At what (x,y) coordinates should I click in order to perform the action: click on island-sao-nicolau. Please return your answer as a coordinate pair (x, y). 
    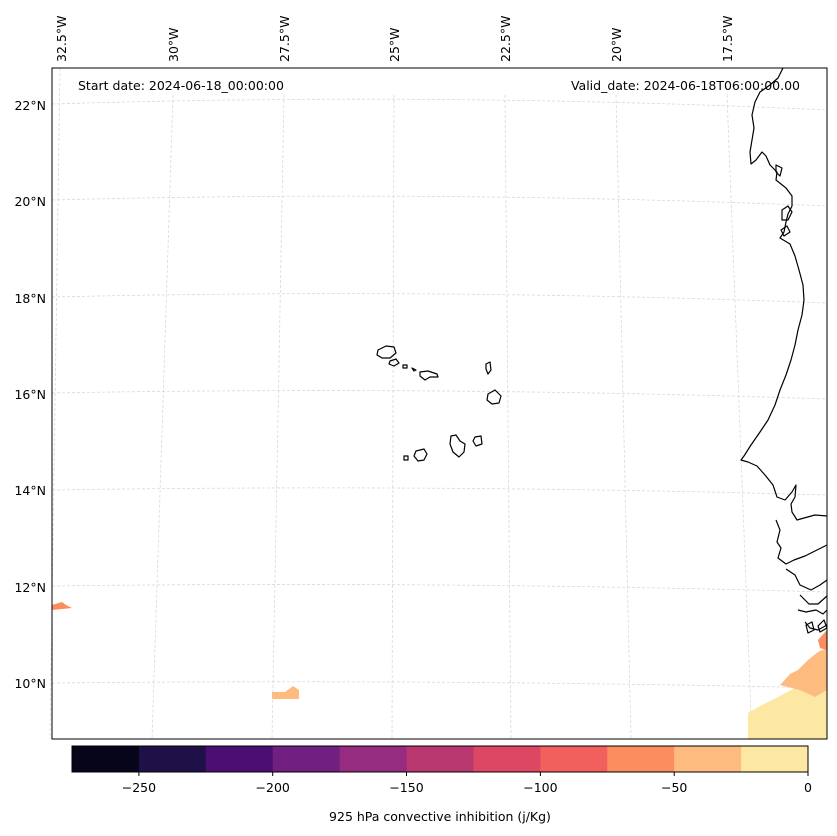
    Looking at the image, I should click on (425, 374).